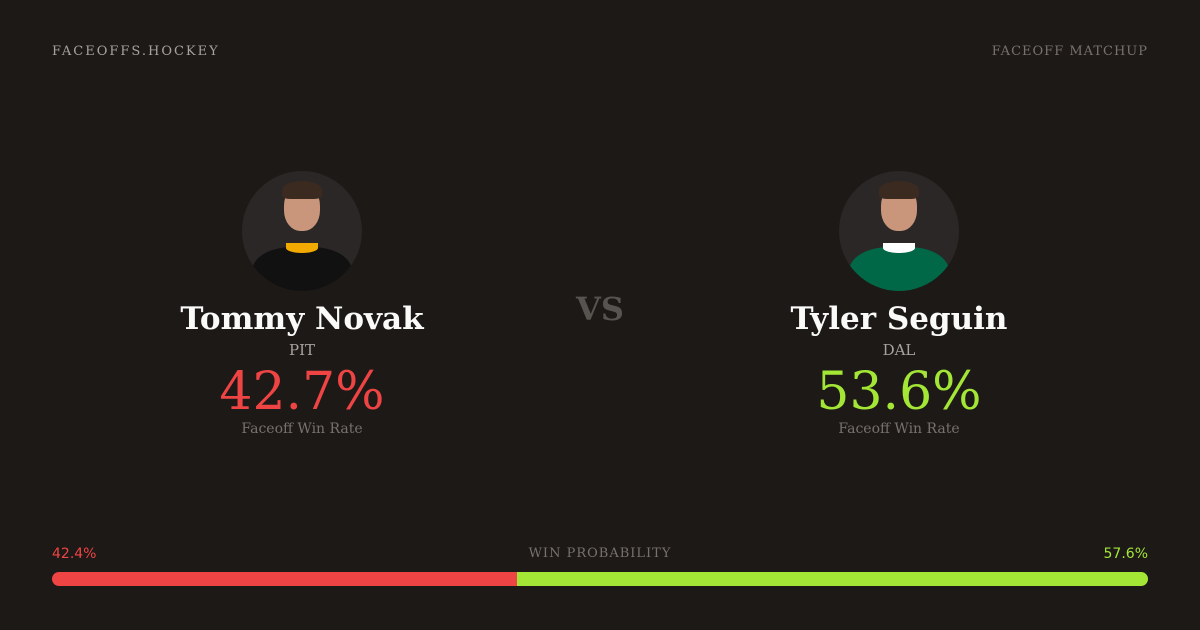 The width and height of the screenshot is (1200, 630). What do you see at coordinates (899, 319) in the screenshot?
I see `player-name: Tyler Seguin` at bounding box center [899, 319].